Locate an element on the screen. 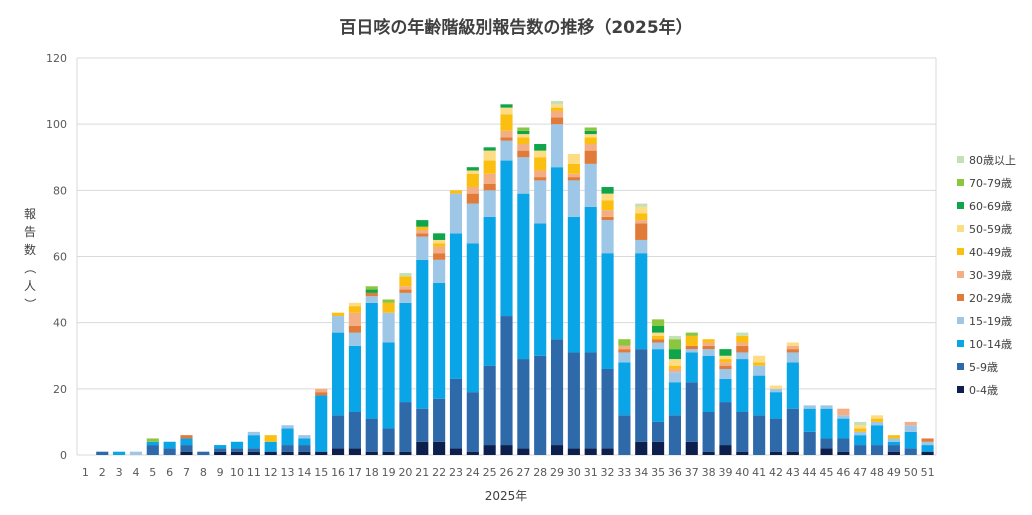 This screenshot has height=515, width=1032. legend-label: 40-49歳 is located at coordinates (990, 252).